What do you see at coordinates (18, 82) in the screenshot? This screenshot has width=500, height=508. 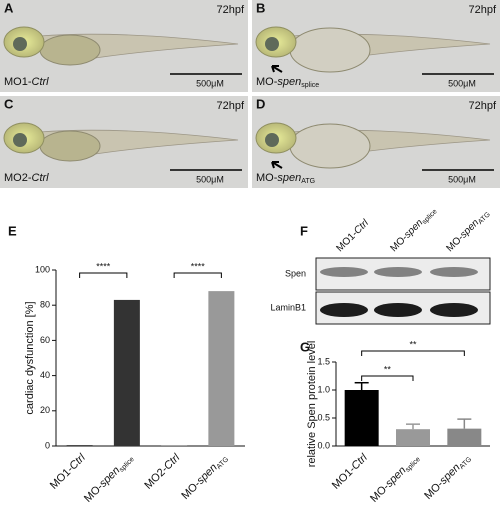 I see `label-prefix: MO1-` at bounding box center [18, 82].